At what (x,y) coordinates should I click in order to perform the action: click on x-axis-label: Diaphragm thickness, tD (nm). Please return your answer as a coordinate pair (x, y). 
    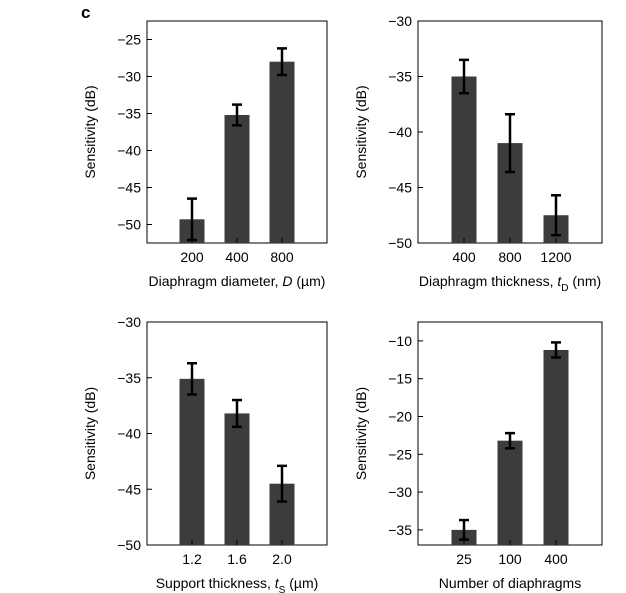
    Looking at the image, I should click on (510, 283).